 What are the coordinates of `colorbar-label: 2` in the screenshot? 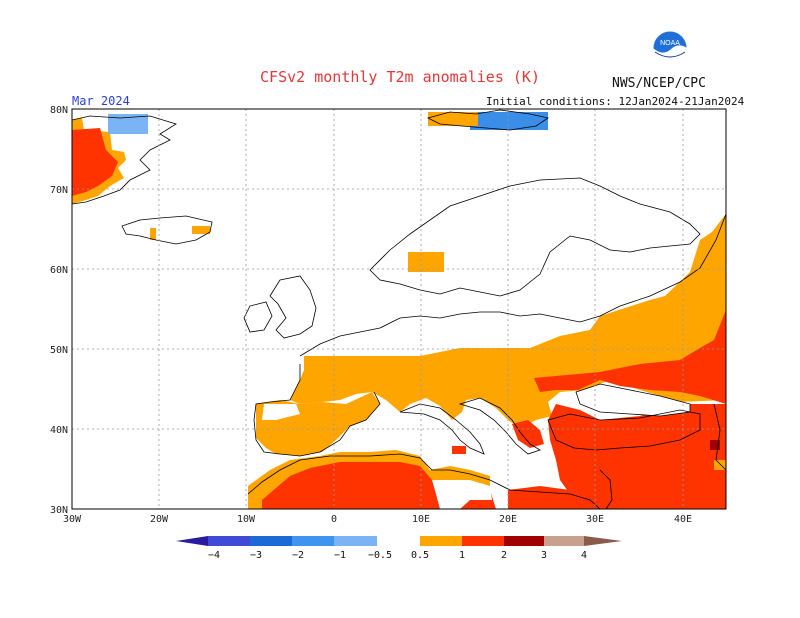 It's located at (504, 555).